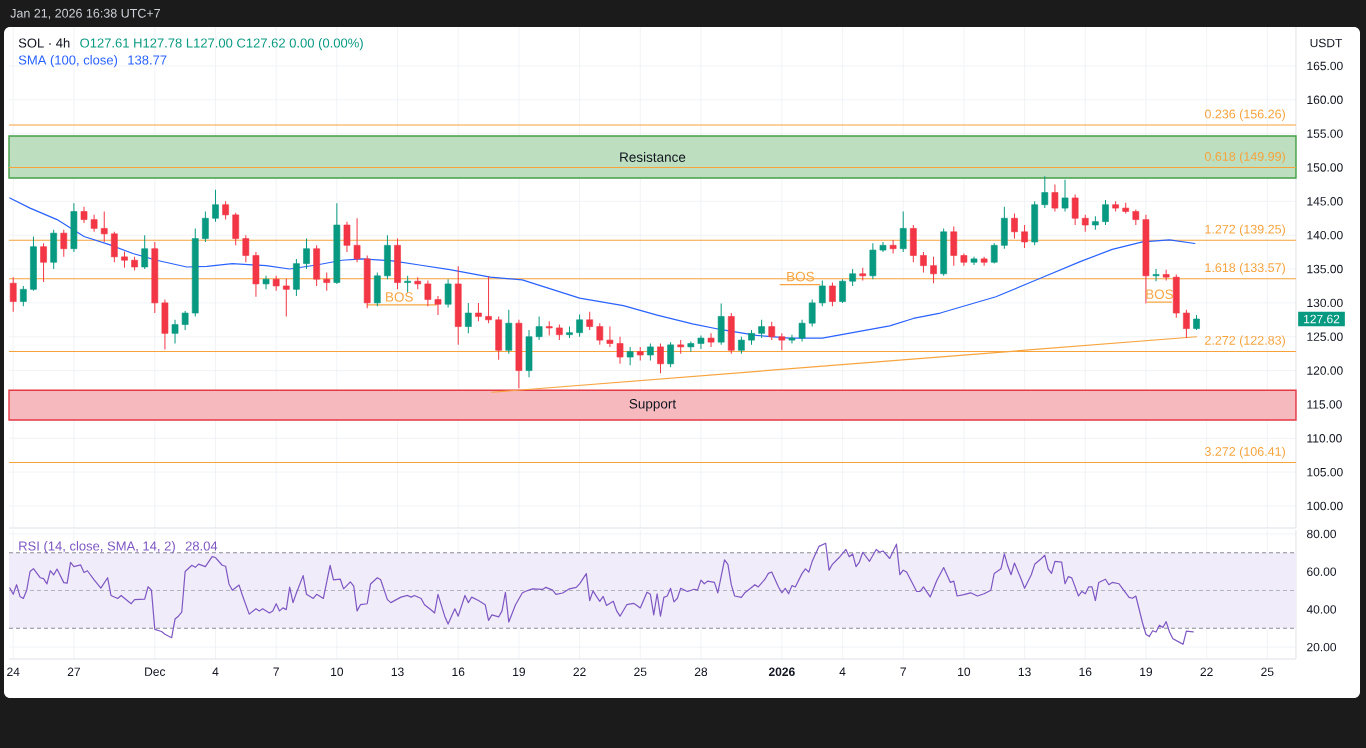 The width and height of the screenshot is (1366, 748). I want to click on y-tick-label: 60.00, so click(1322, 571).